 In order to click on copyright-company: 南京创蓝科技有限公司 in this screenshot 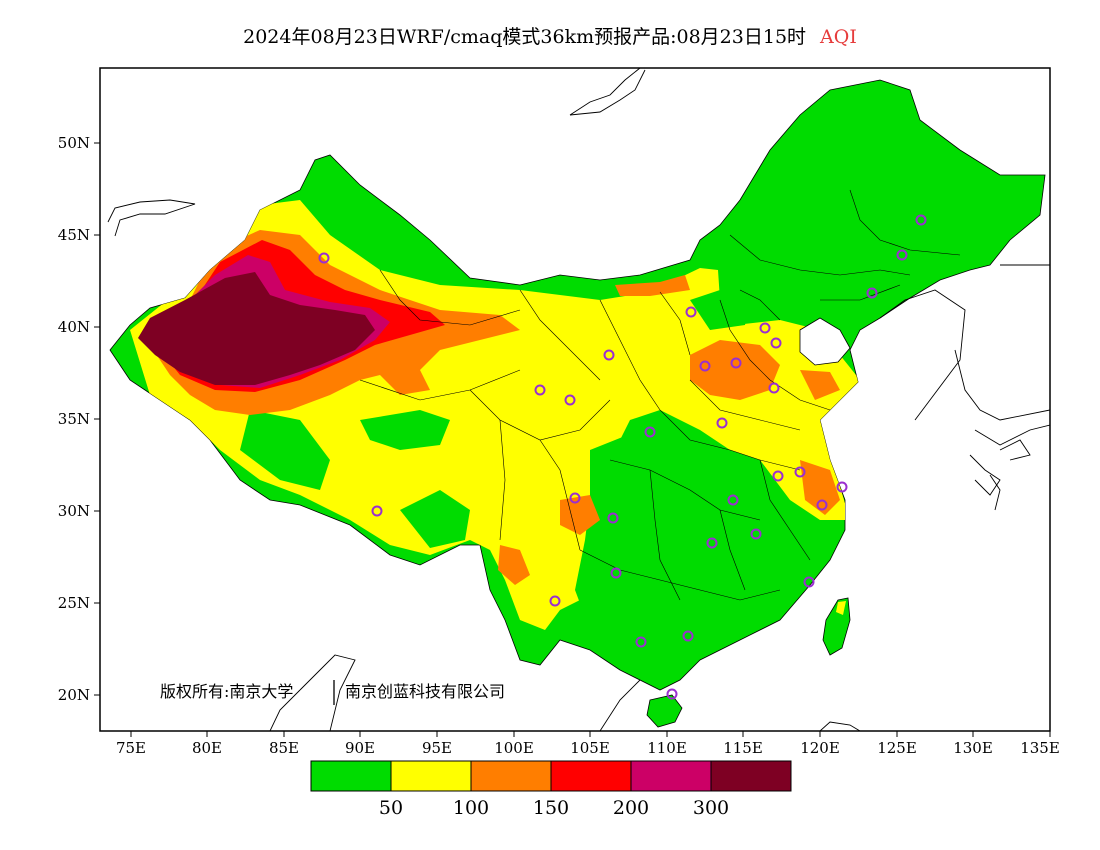, I will do `click(425, 691)`.